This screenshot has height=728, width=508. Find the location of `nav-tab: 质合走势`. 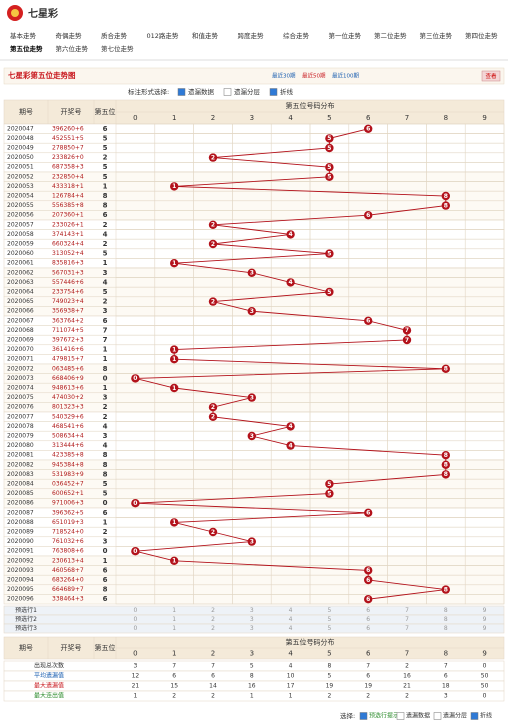

nav-tab: 质合走势 is located at coordinates (114, 35).